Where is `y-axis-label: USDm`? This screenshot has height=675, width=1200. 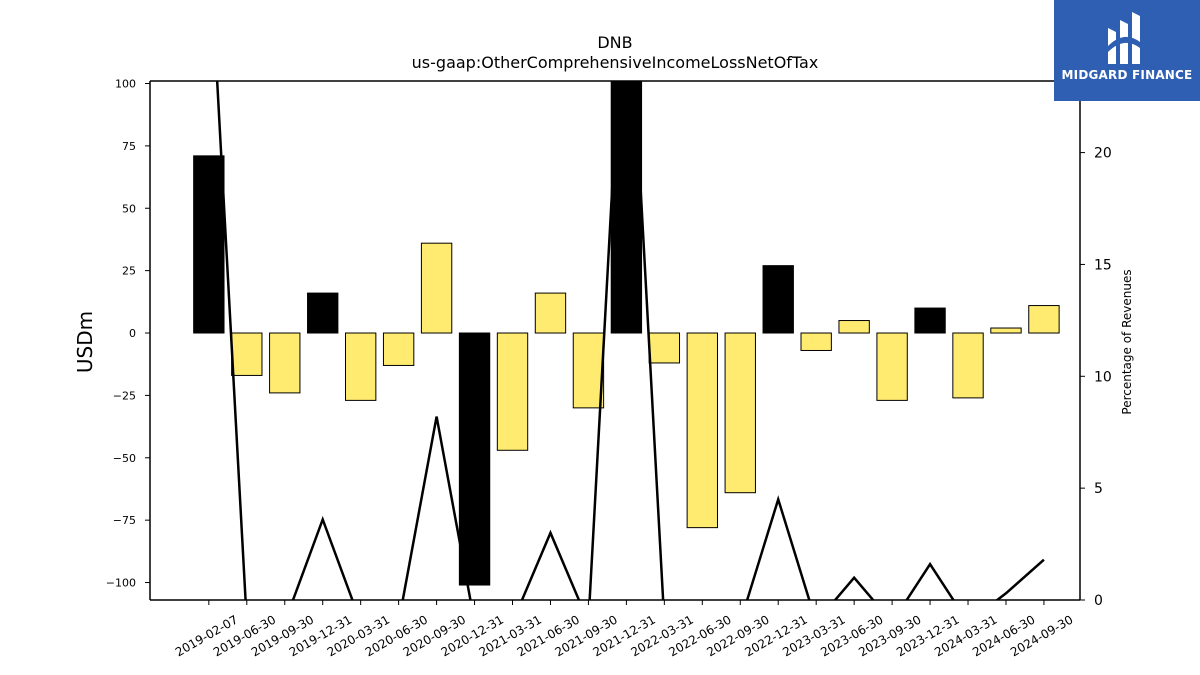
y-axis-label: USDm is located at coordinates (85, 342).